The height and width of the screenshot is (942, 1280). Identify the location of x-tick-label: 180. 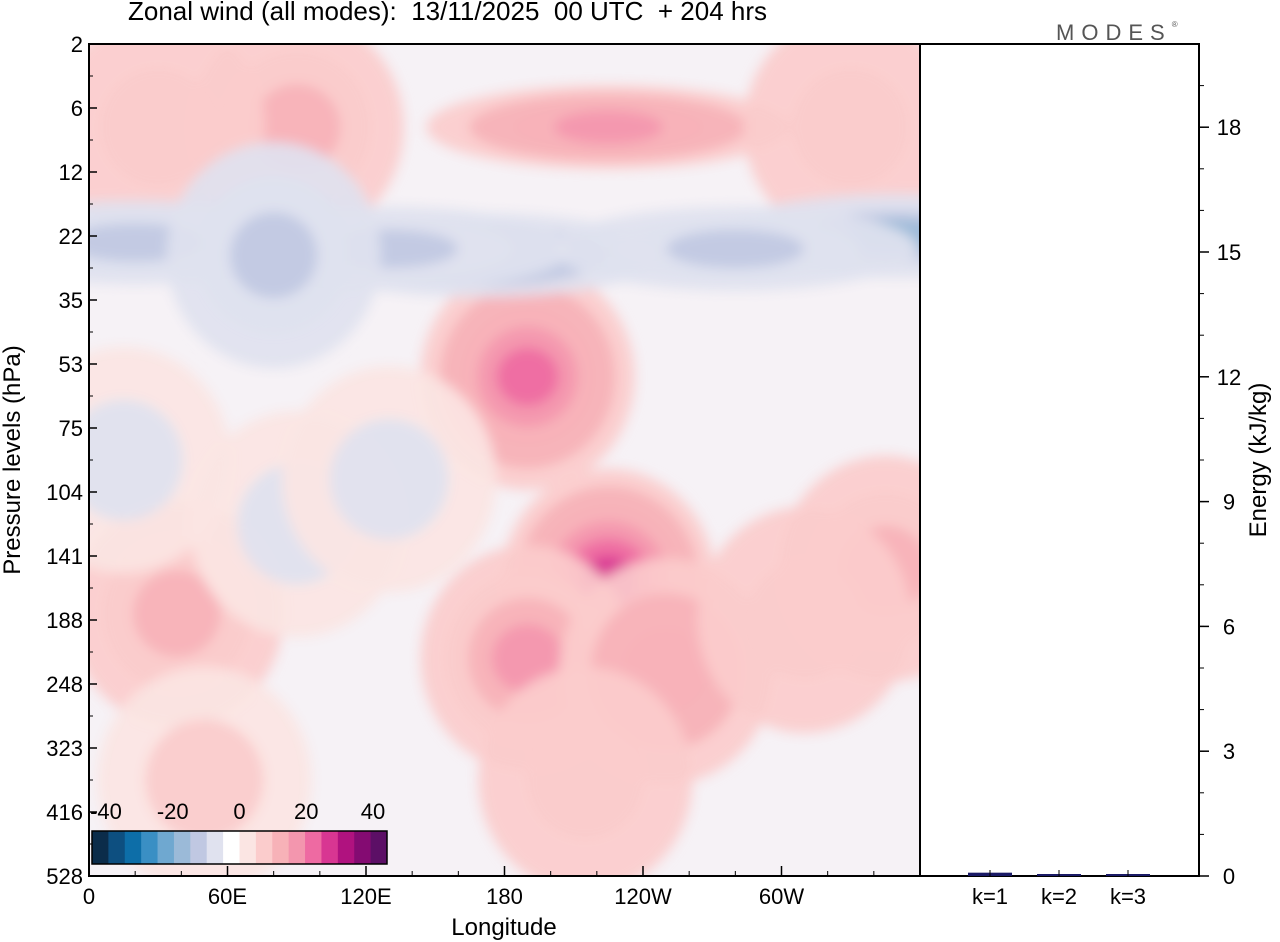
(504, 896).